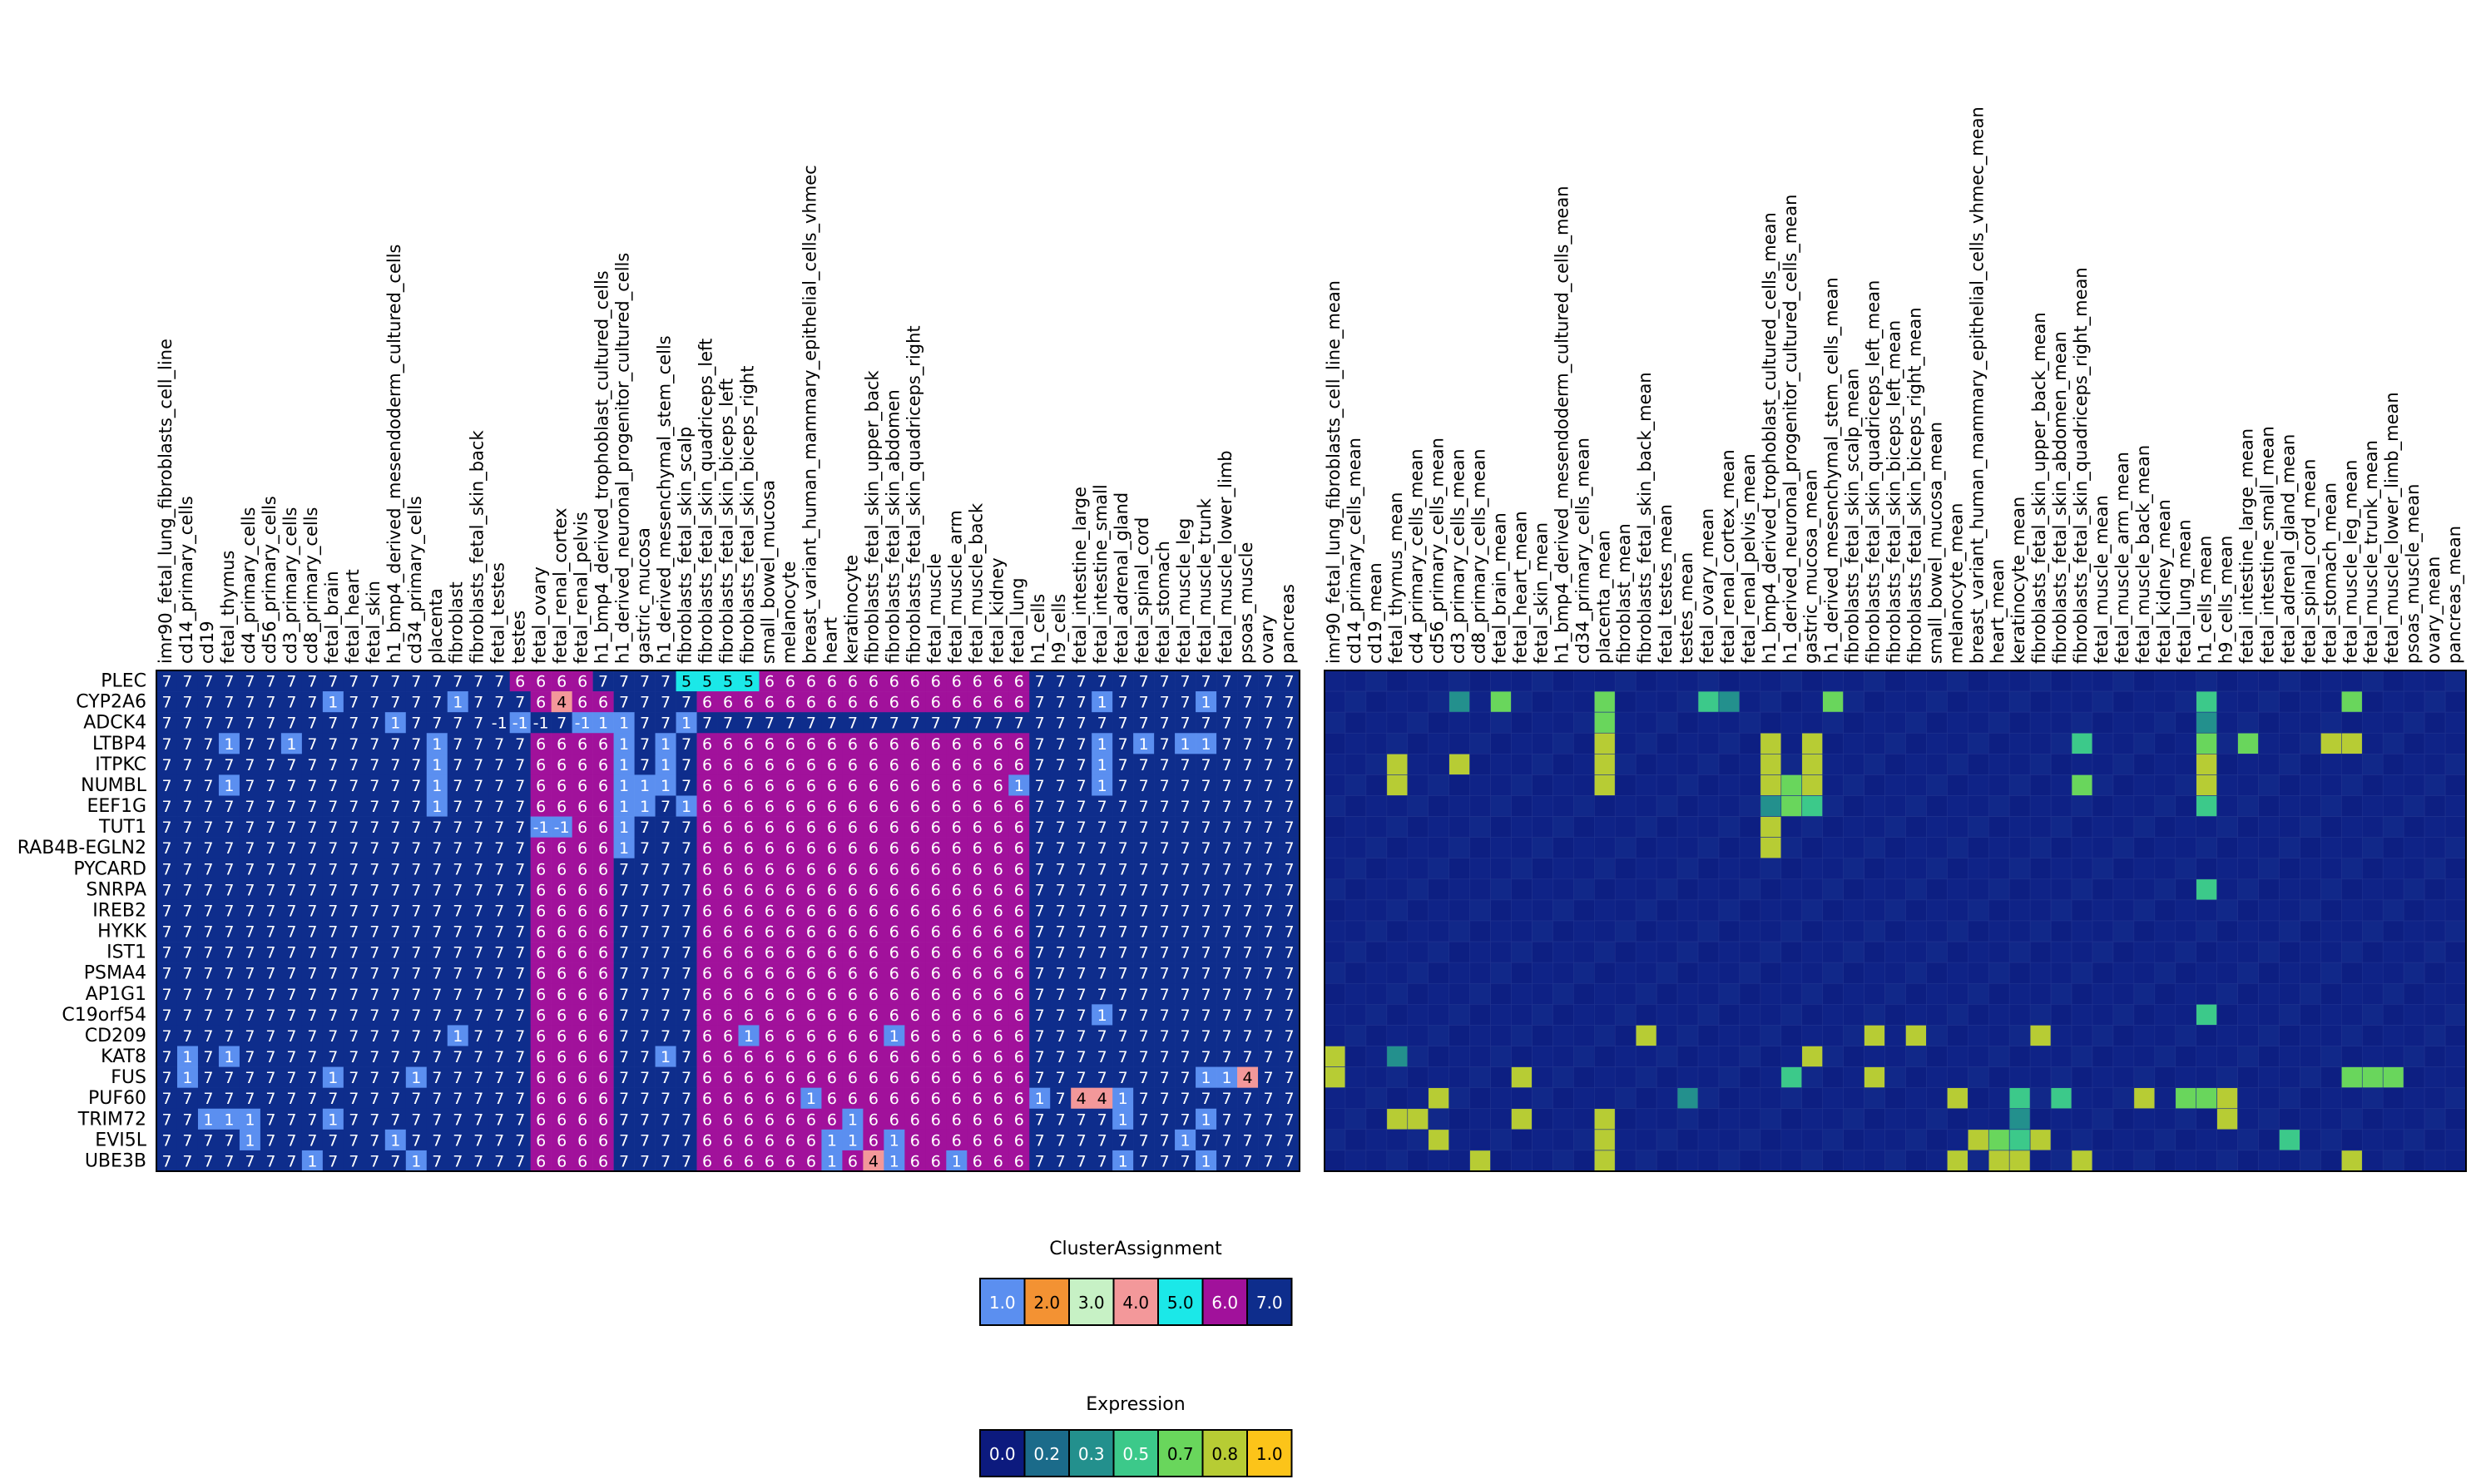 The image size is (2471, 1484). I want to click on cluster-column-label: cd8_primary_cells, so click(311, 586).